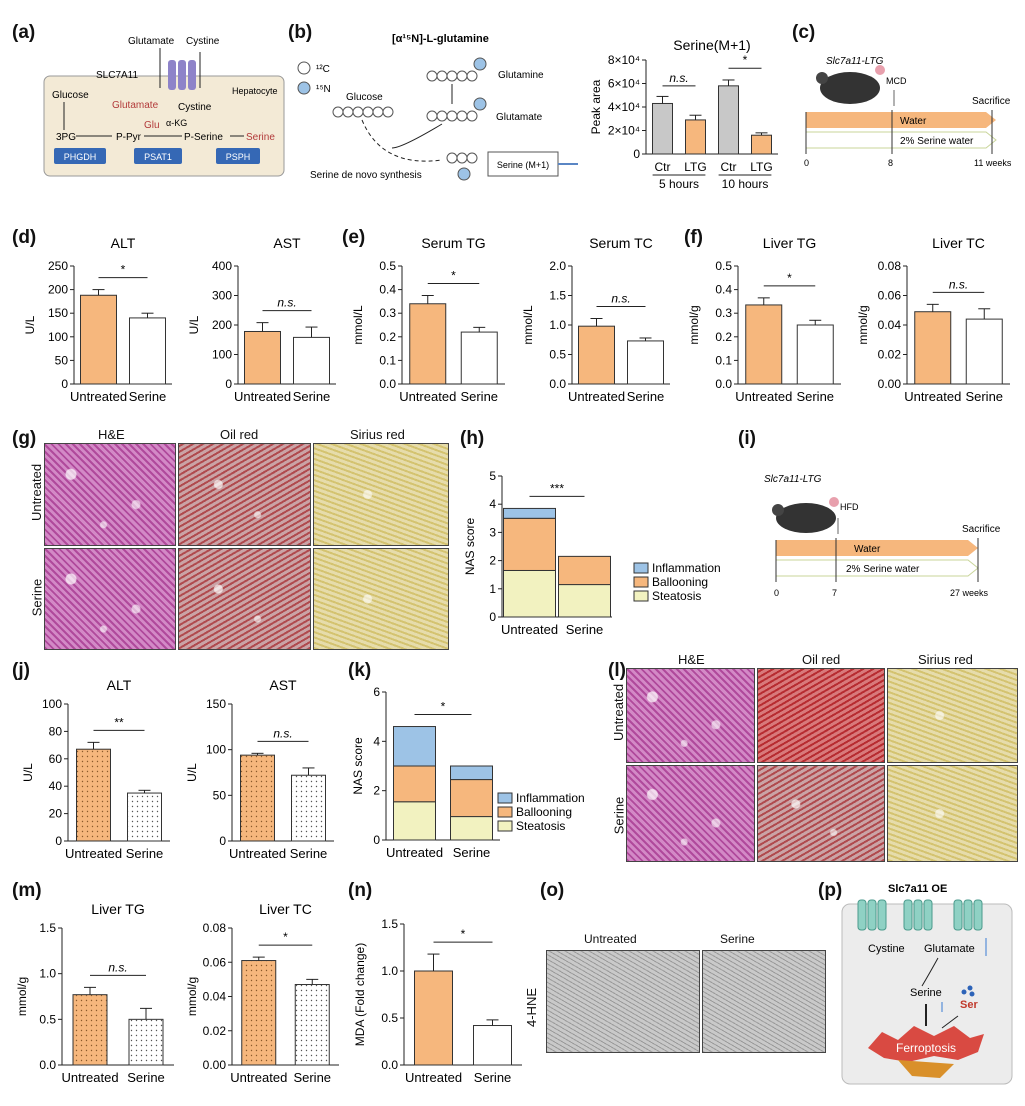 Image resolution: width=1025 pixels, height=1106 pixels. Describe the element at coordinates (529, 513) in the screenshot. I see `bar-segment-inflammation` at that location.